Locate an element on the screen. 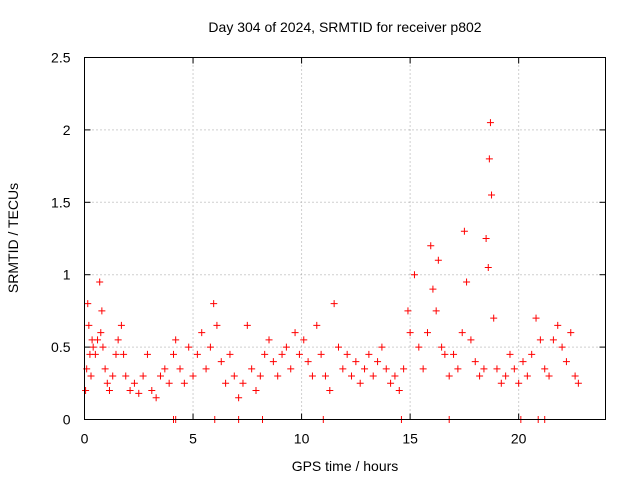 This screenshot has height=480, width=640. x-tick-label: 20 is located at coordinates (519, 439).